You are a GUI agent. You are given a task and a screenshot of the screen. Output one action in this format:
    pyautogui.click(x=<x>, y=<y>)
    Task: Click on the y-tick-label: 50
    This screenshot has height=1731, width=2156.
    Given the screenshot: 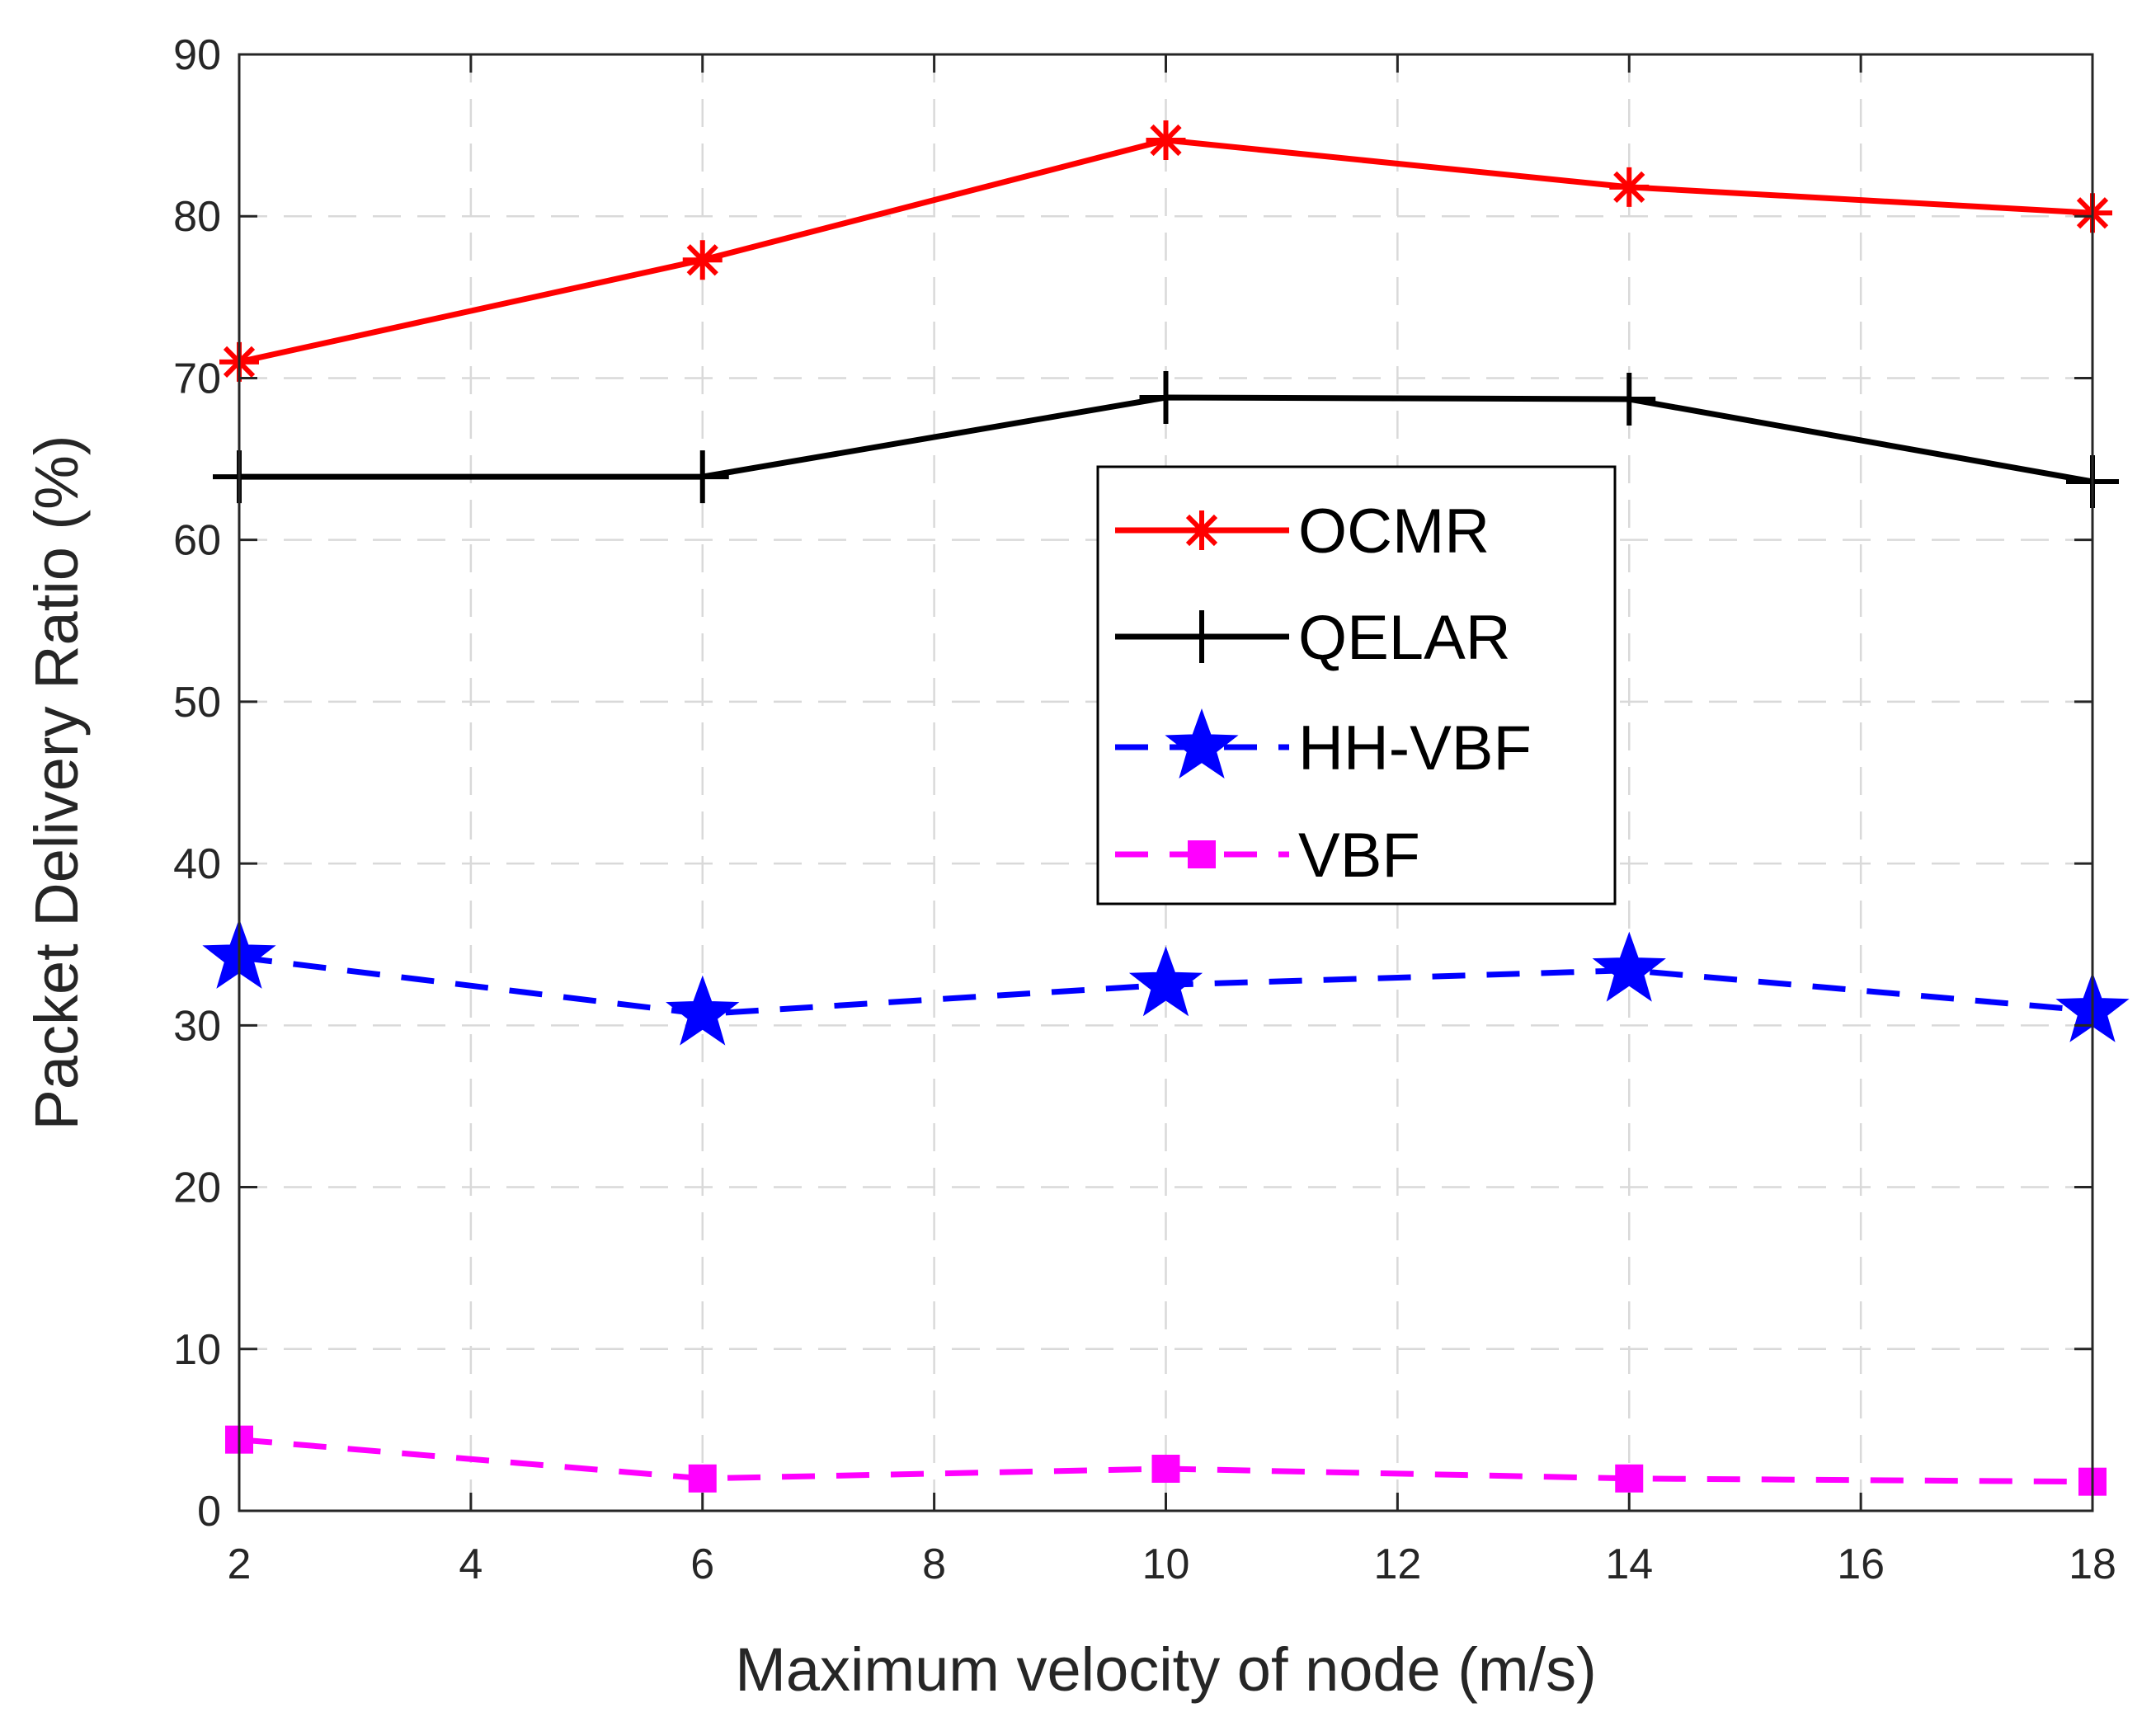 What is the action you would take?
    pyautogui.click(x=197, y=703)
    